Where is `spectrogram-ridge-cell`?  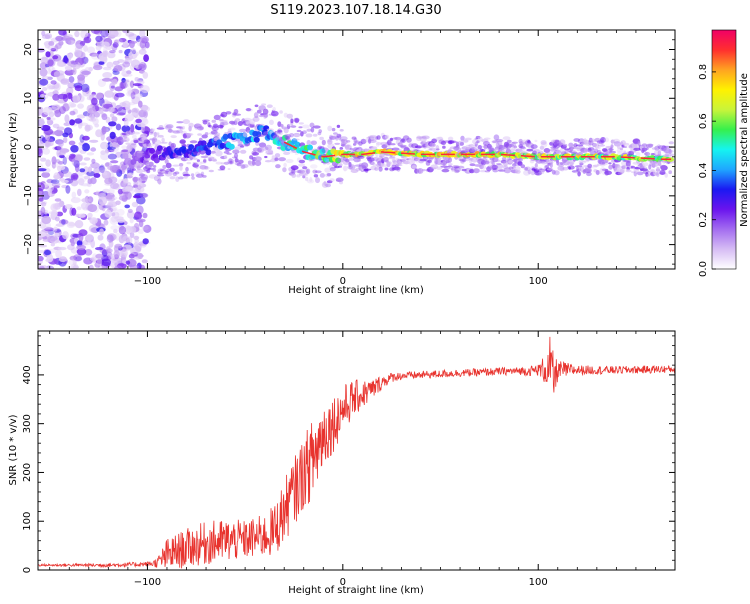 spectrogram-ridge-cell is located at coordinates (156, 160).